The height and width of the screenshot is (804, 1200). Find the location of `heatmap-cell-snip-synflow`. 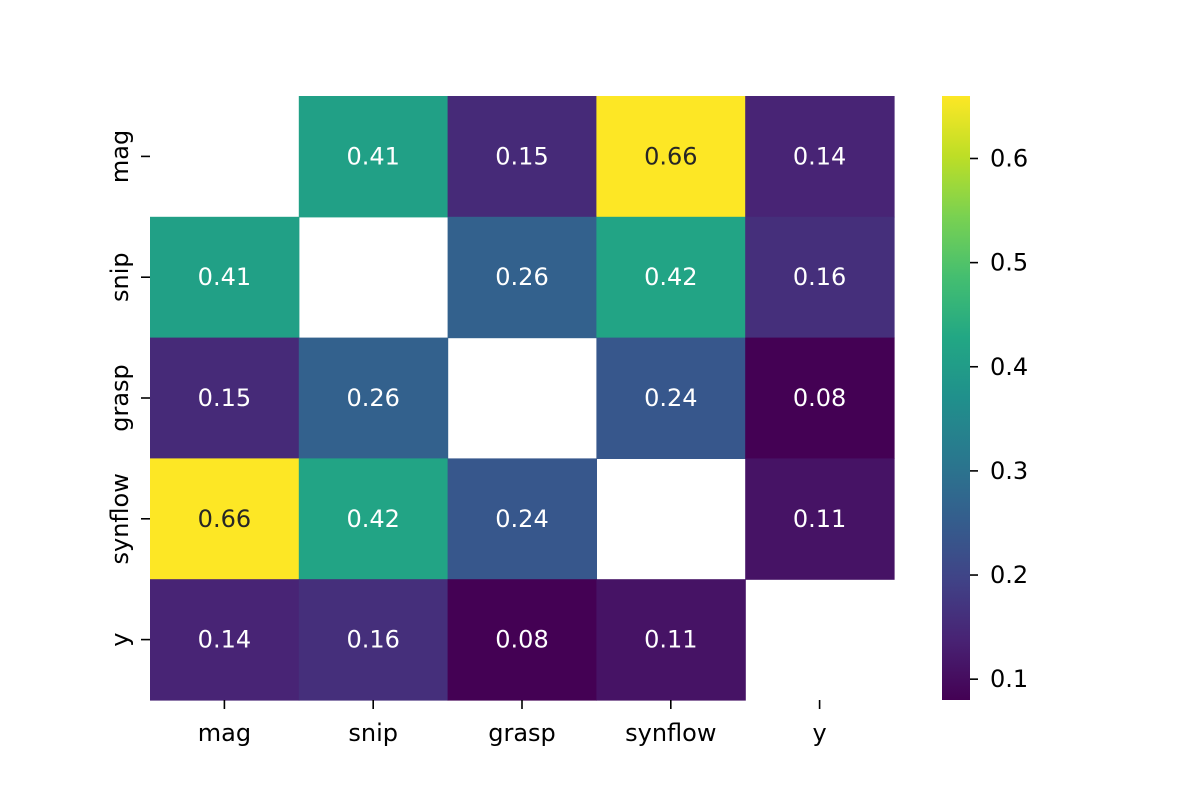

heatmap-cell-snip-synflow is located at coordinates (671, 277).